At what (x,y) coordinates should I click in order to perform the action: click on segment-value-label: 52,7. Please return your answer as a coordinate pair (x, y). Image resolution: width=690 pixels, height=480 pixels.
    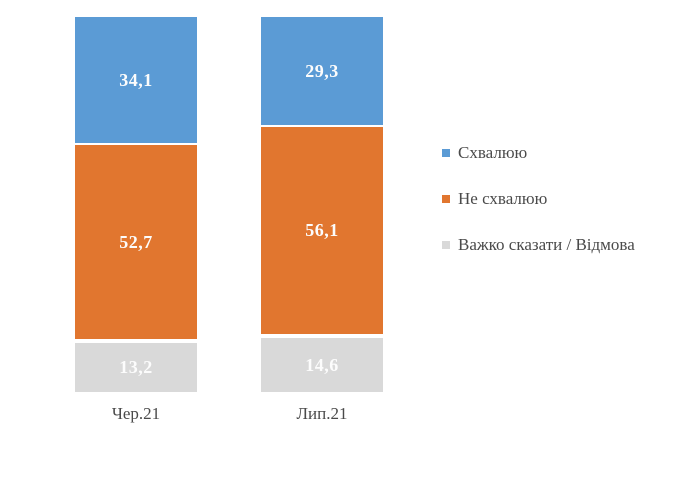
    Looking at the image, I should click on (136, 241).